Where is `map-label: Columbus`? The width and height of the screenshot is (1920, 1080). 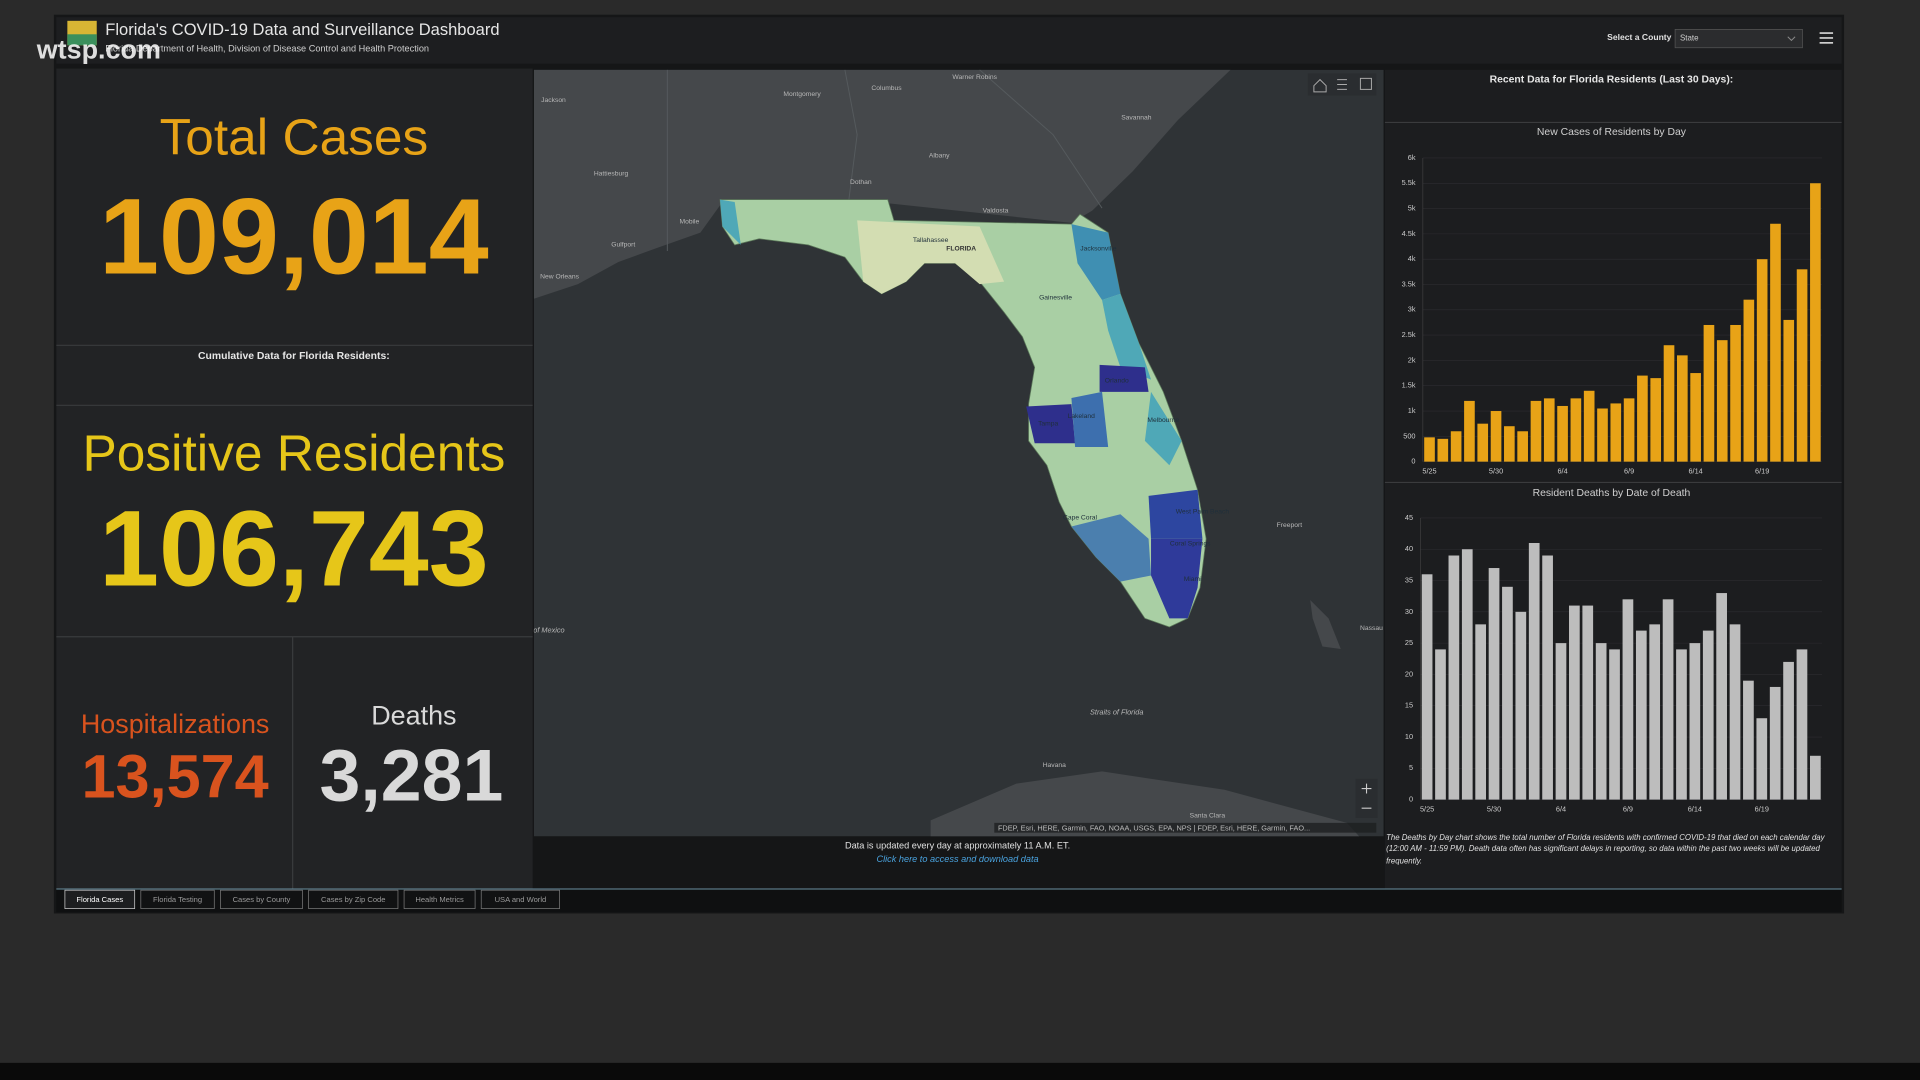 map-label: Columbus is located at coordinates (886, 88).